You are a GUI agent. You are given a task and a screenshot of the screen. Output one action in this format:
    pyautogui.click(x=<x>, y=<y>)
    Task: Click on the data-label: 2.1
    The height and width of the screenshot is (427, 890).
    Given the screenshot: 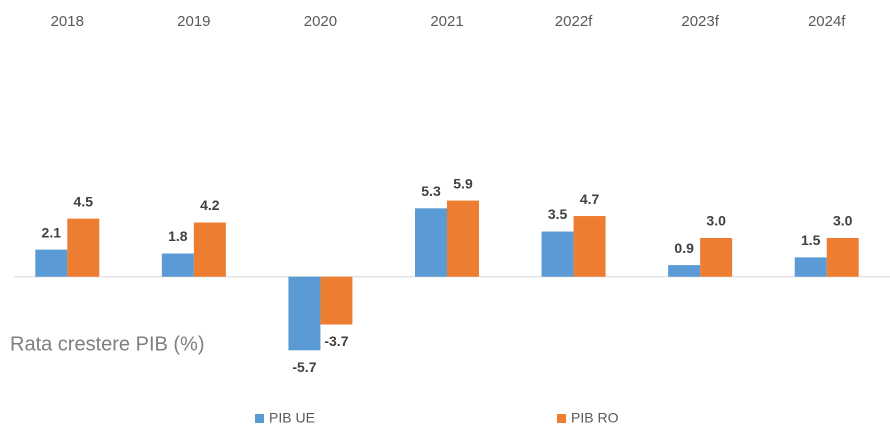 What is the action you would take?
    pyautogui.click(x=52, y=232)
    